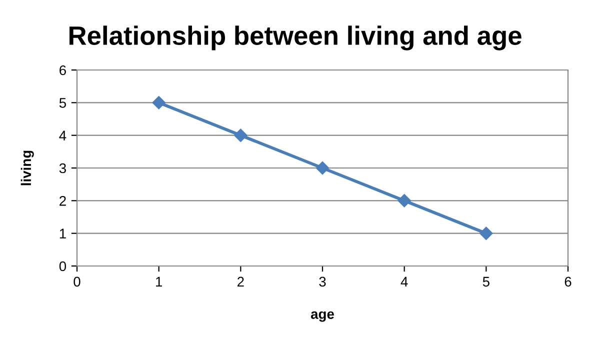 This screenshot has height=353, width=590. I want to click on x-tick-label: 5, so click(486, 281).